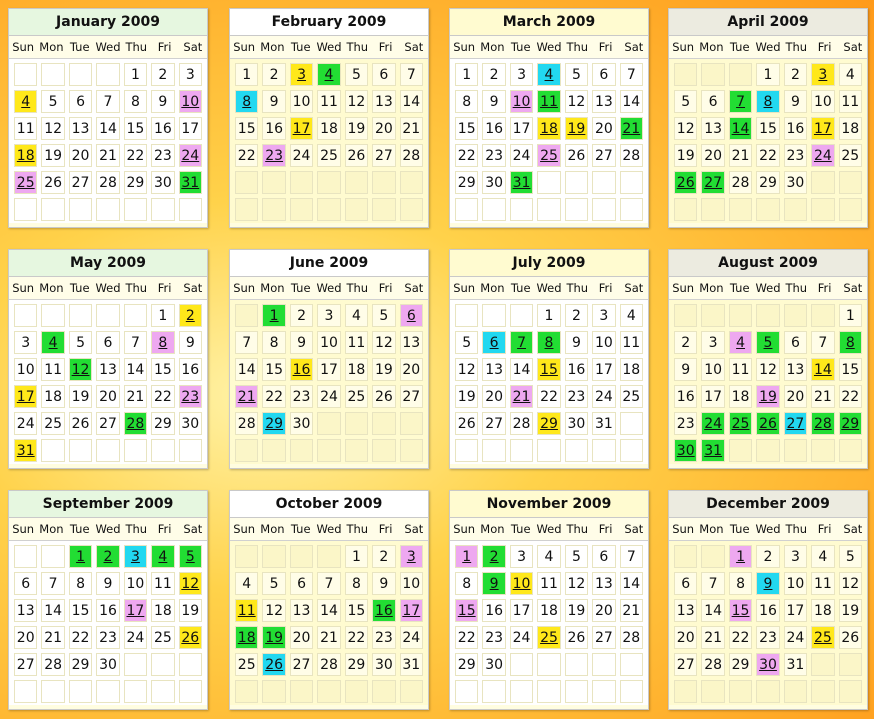 Image resolution: width=874 pixels, height=719 pixels. What do you see at coordinates (108, 155) in the screenshot?
I see `day-cell: 21` at bounding box center [108, 155].